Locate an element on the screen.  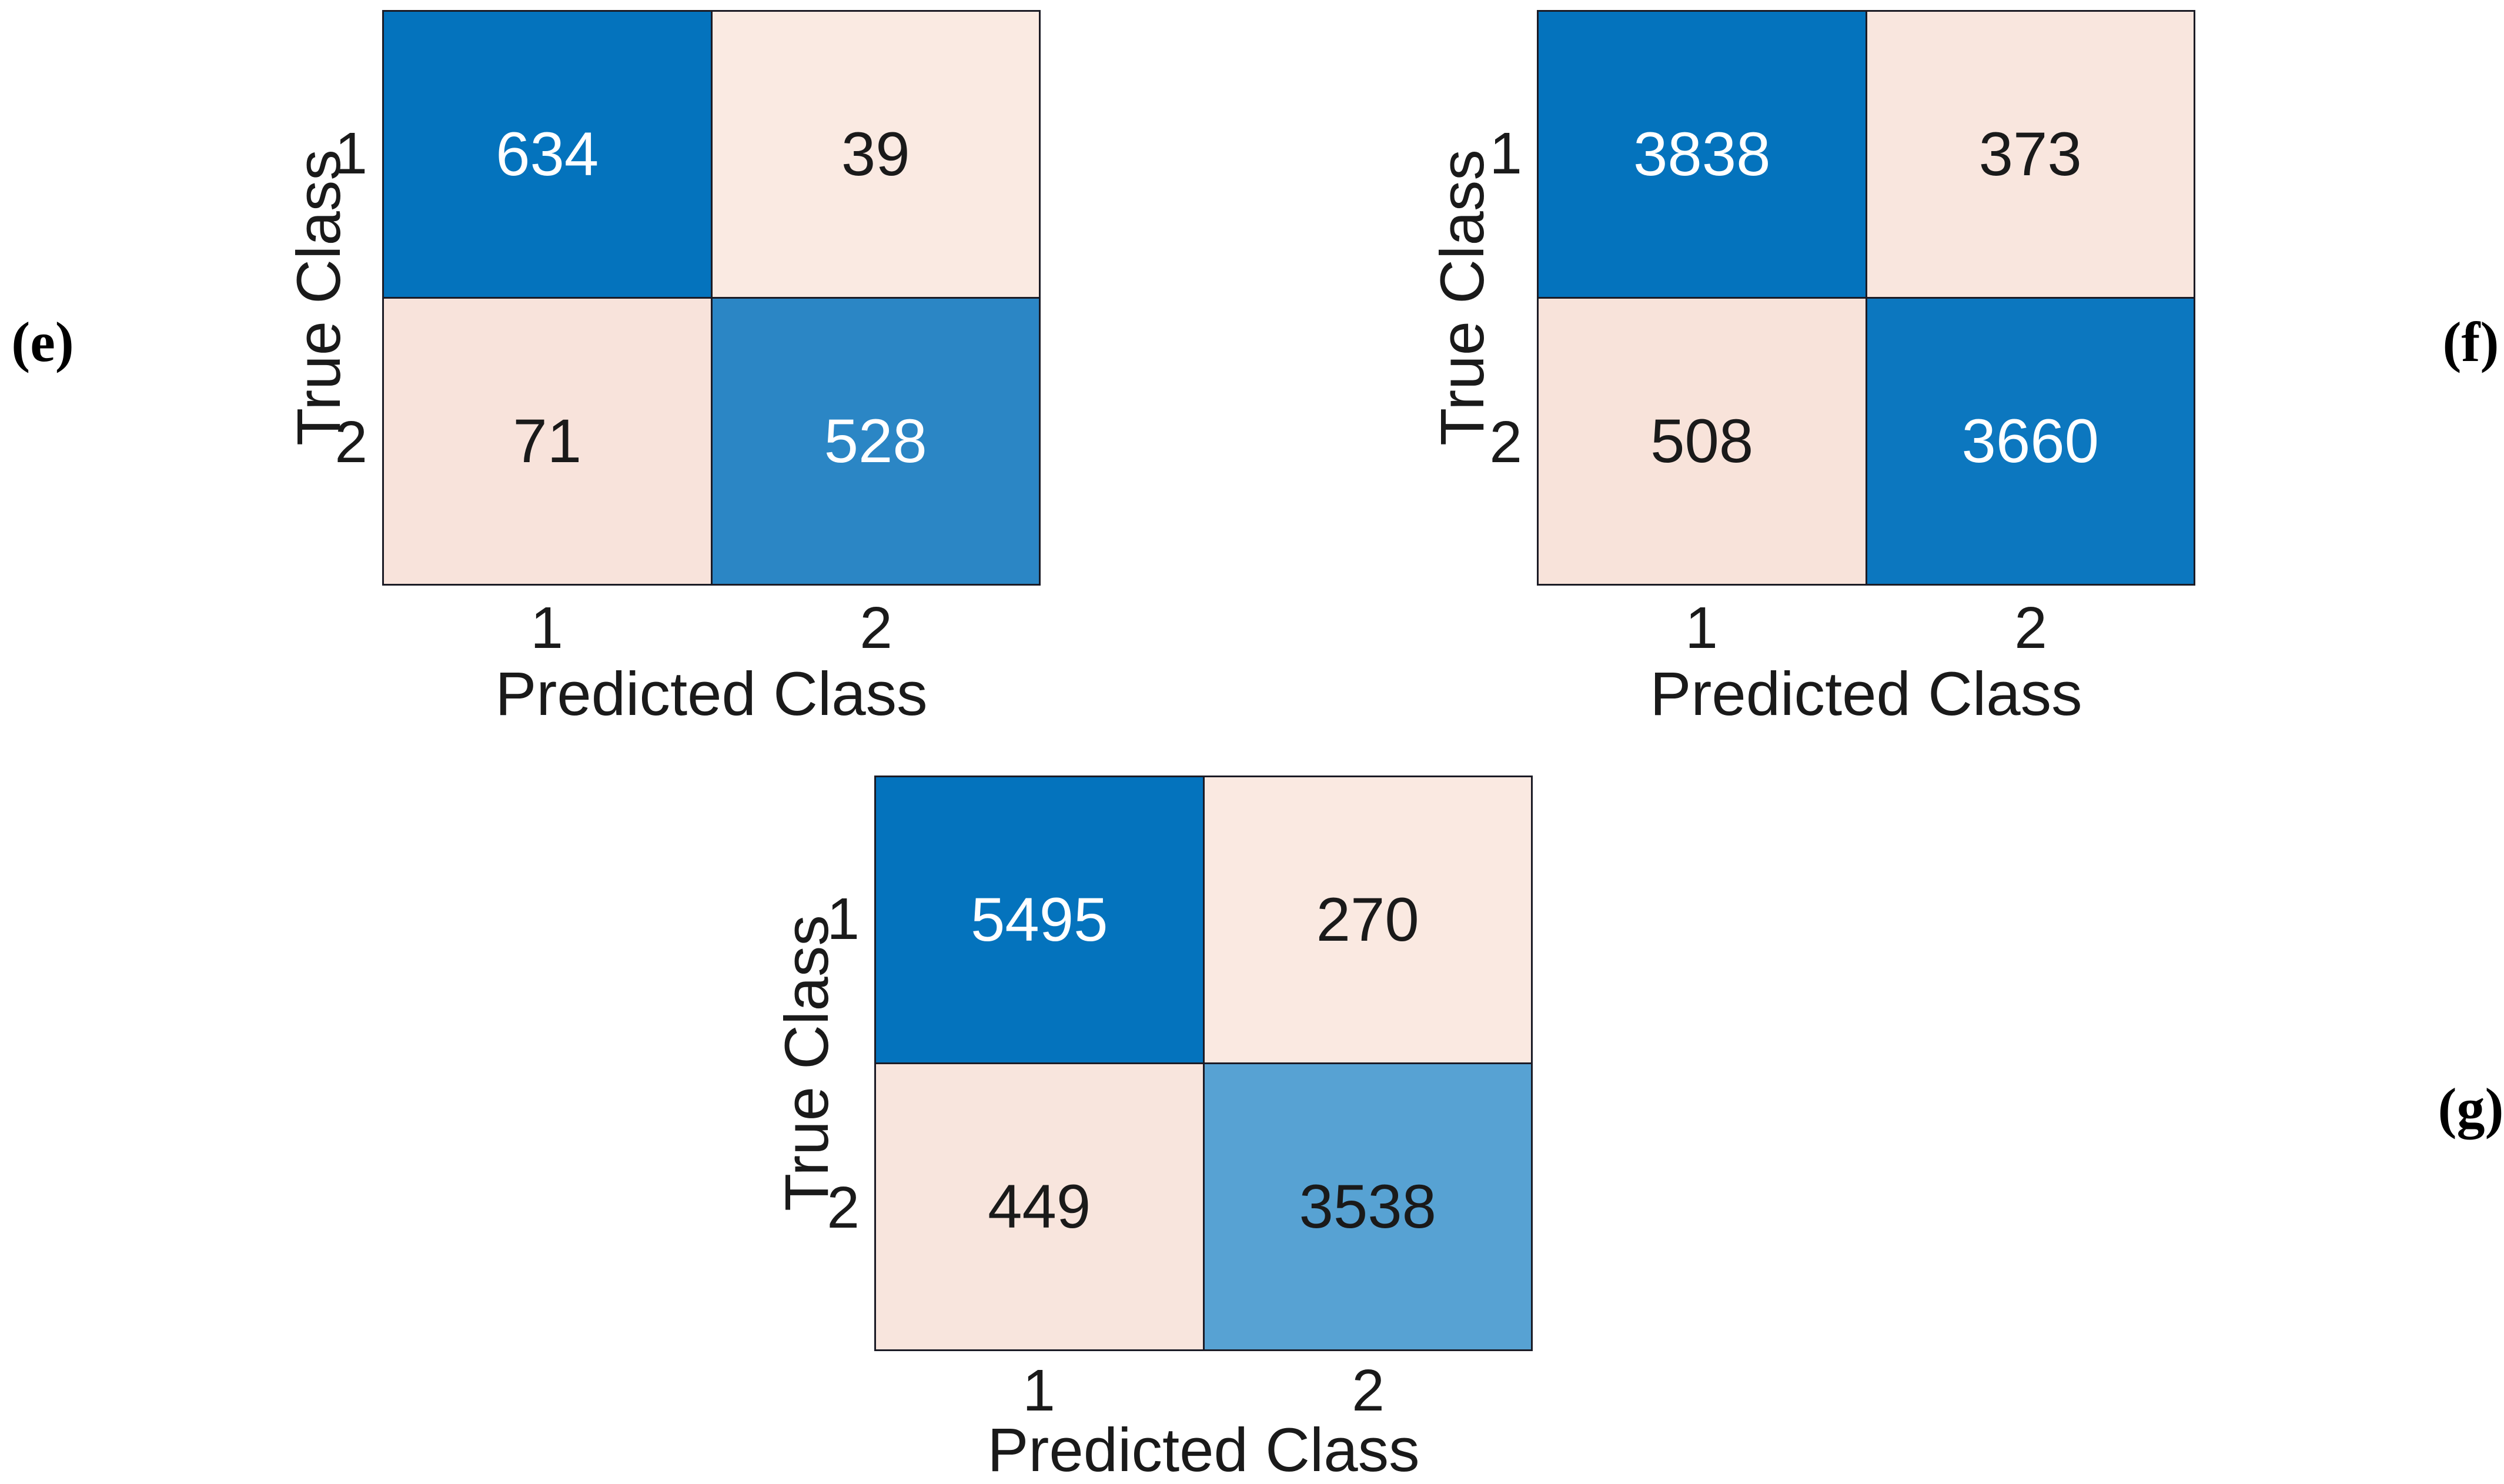
x-axis-label-f: Predicted Class is located at coordinates (1866, 694).